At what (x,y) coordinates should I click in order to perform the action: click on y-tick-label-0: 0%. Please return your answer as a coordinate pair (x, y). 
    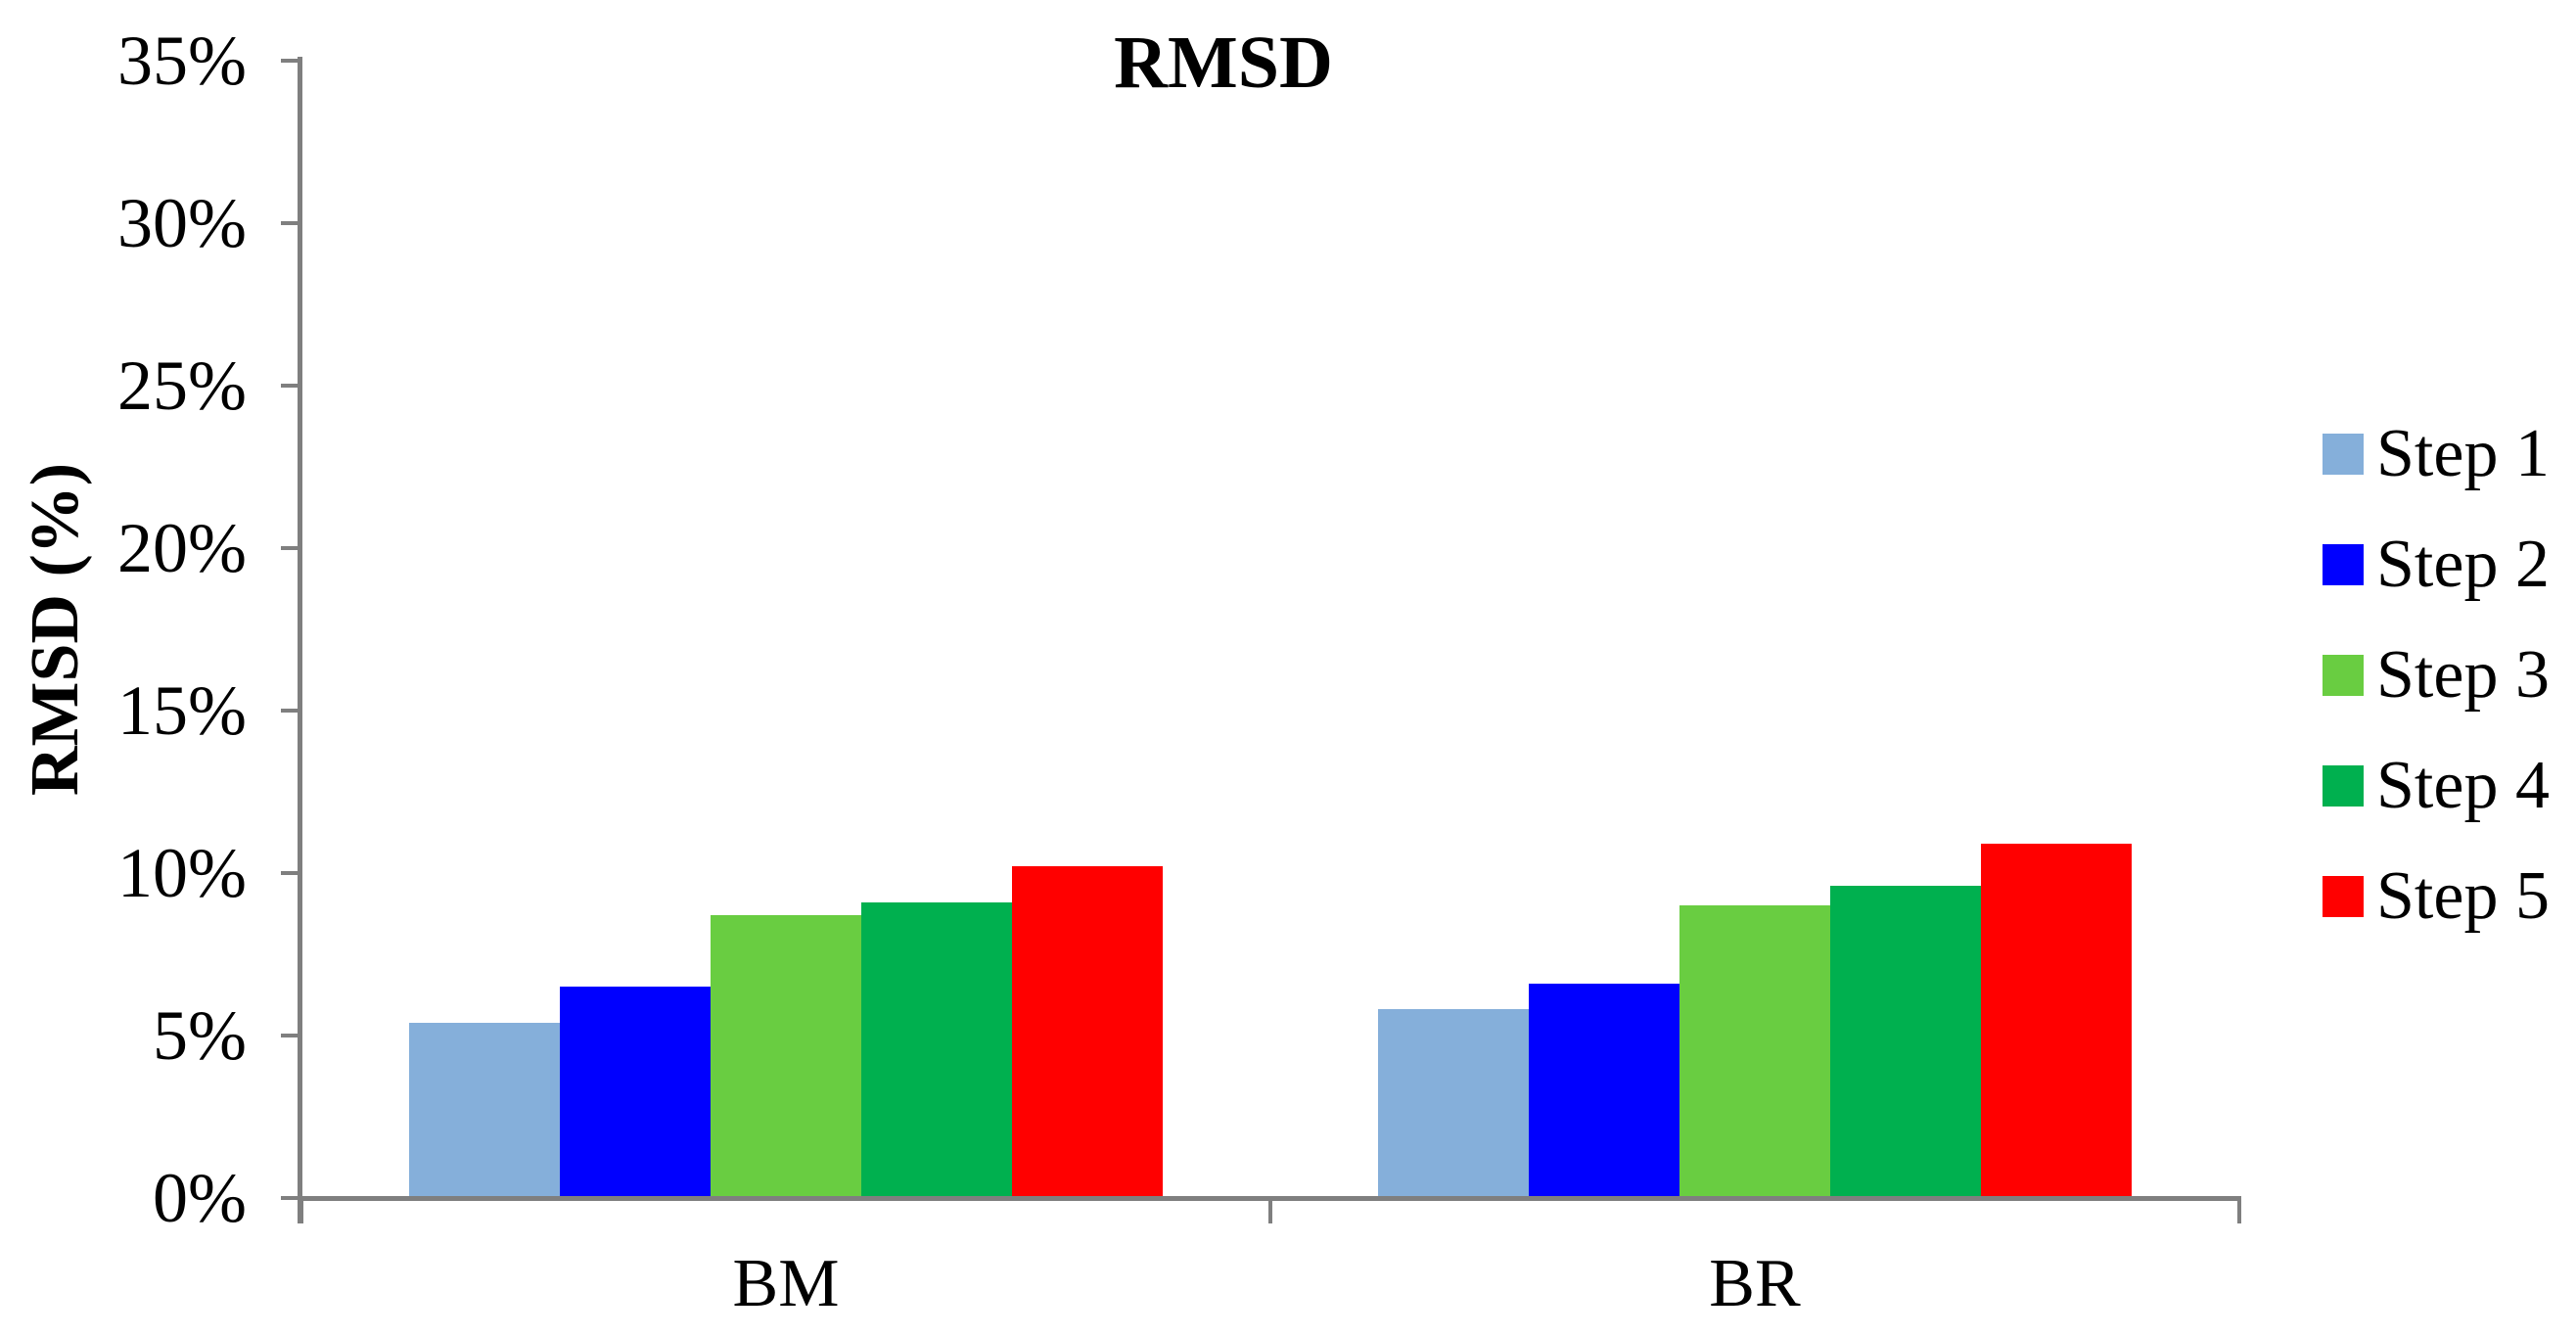
    Looking at the image, I should click on (200, 1198).